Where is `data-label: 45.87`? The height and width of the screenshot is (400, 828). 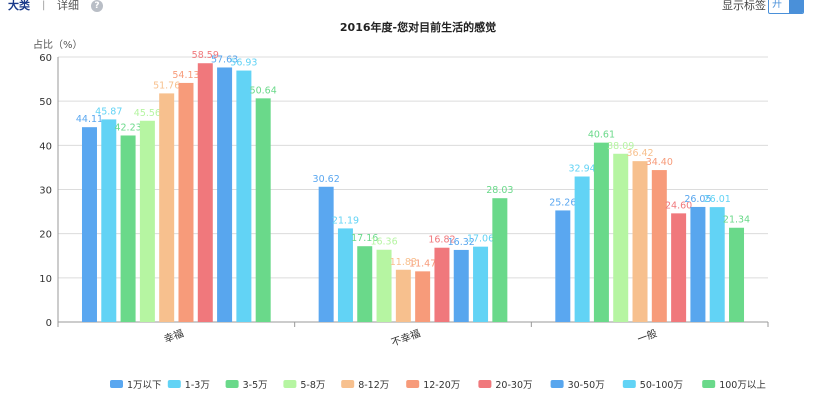
data-label: 45.87 is located at coordinates (108, 111).